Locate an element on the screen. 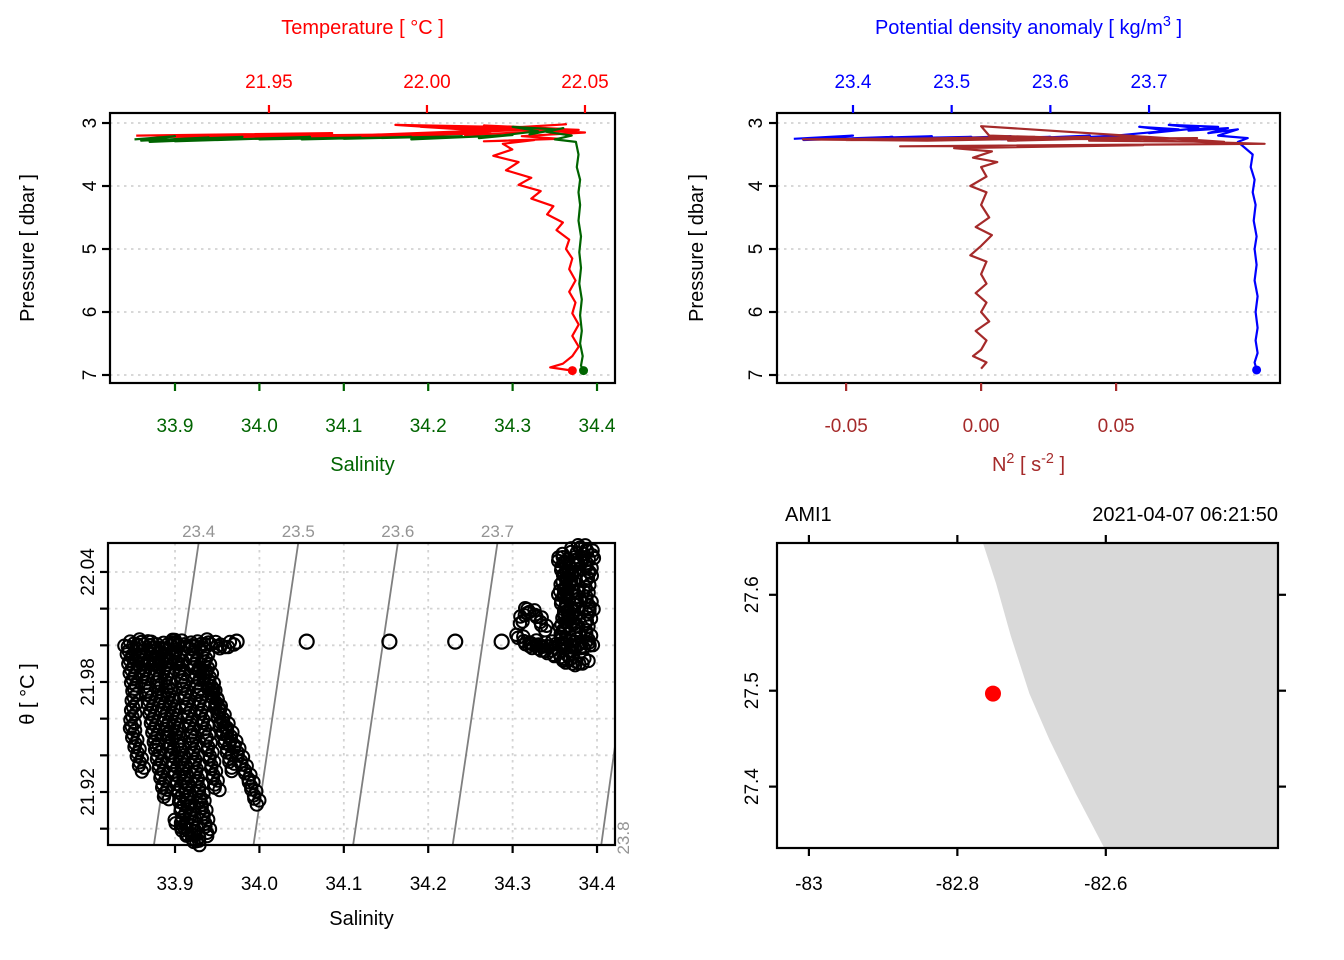 This screenshot has width=1344, height=960. tick-label: 22.00 is located at coordinates (427, 82).